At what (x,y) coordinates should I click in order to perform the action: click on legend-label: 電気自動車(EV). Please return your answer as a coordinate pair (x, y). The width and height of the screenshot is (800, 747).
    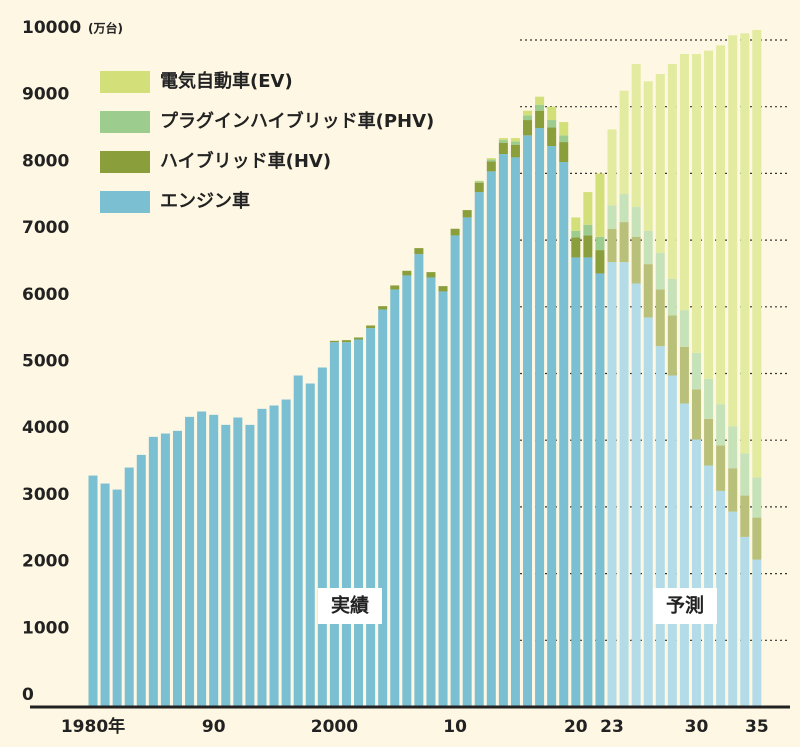
    Looking at the image, I should click on (226, 81).